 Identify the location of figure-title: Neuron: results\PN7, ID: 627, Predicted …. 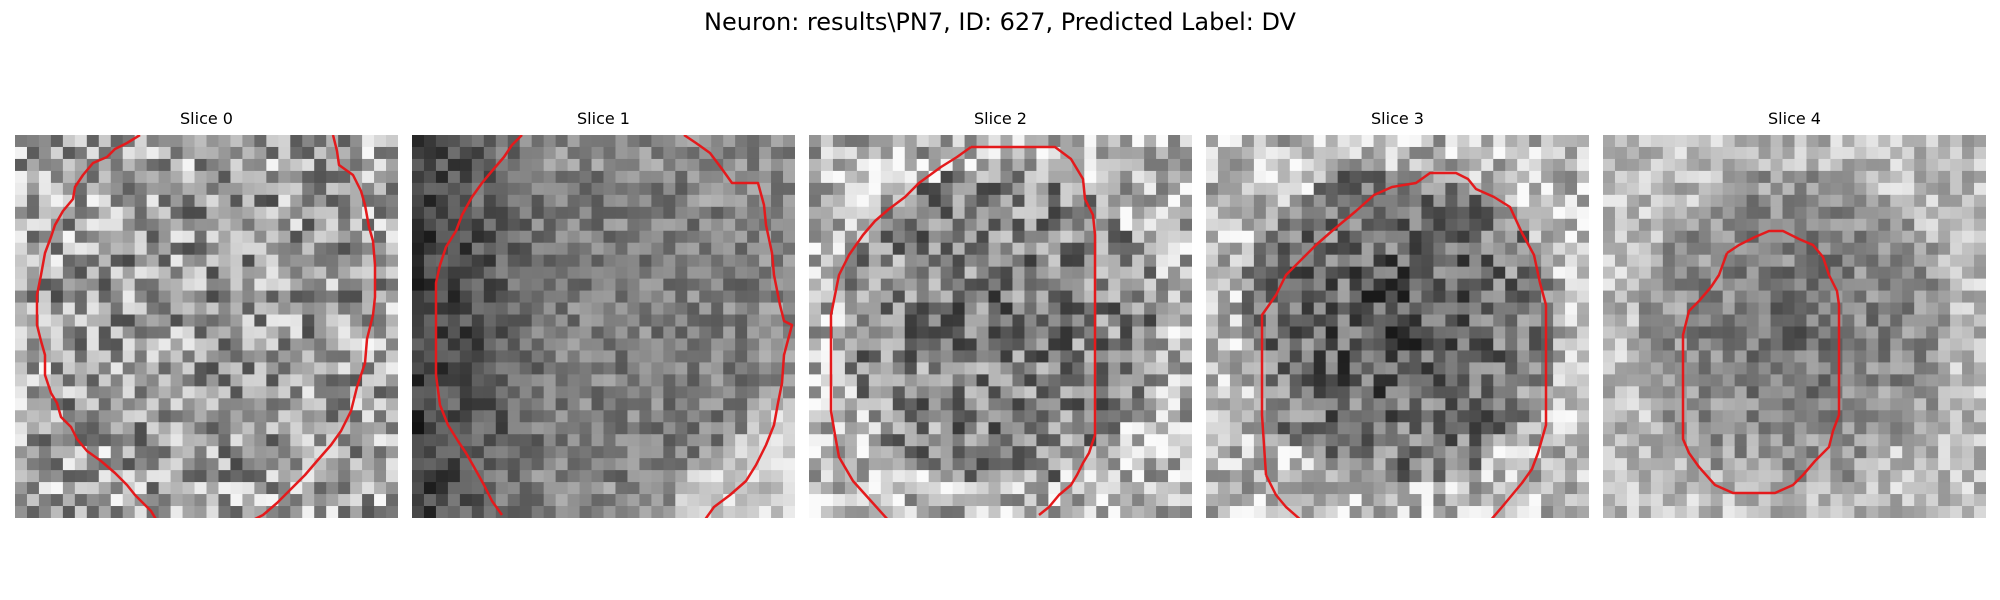
(1000, 22).